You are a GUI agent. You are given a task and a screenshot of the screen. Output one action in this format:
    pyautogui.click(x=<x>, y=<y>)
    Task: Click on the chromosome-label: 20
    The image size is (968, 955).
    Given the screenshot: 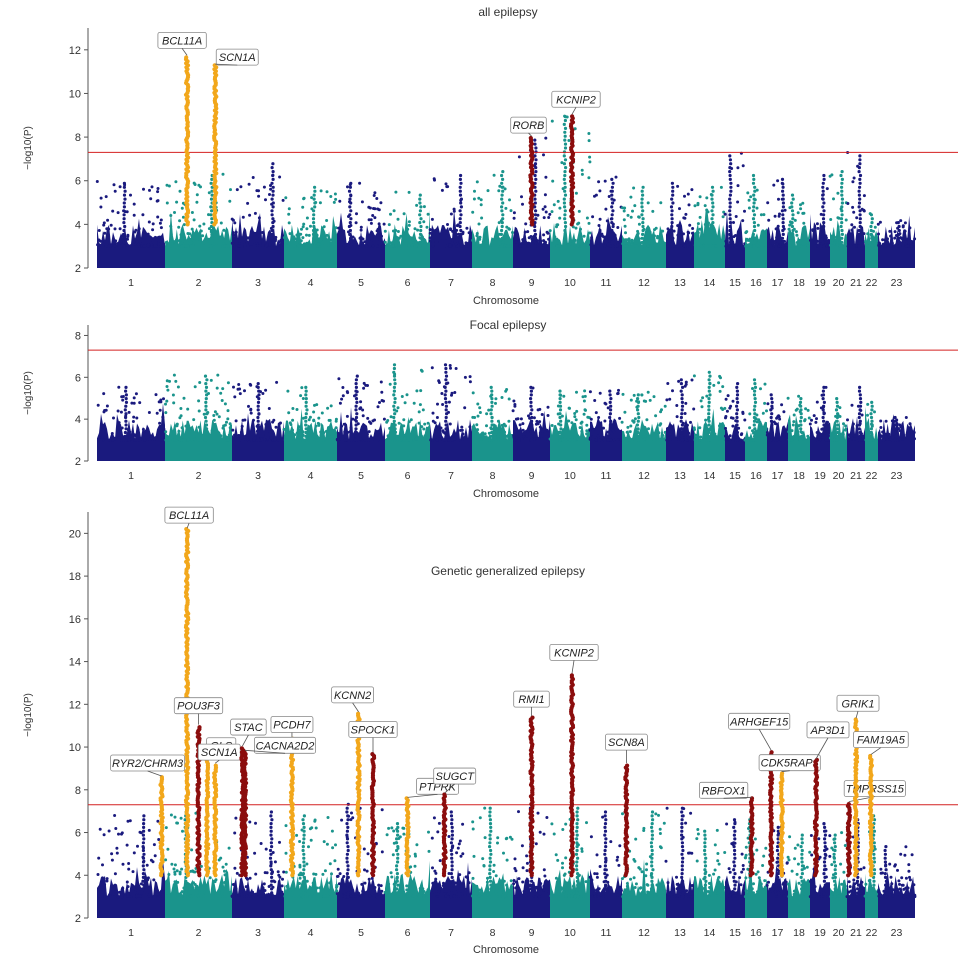 What is the action you would take?
    pyautogui.click(x=839, y=933)
    